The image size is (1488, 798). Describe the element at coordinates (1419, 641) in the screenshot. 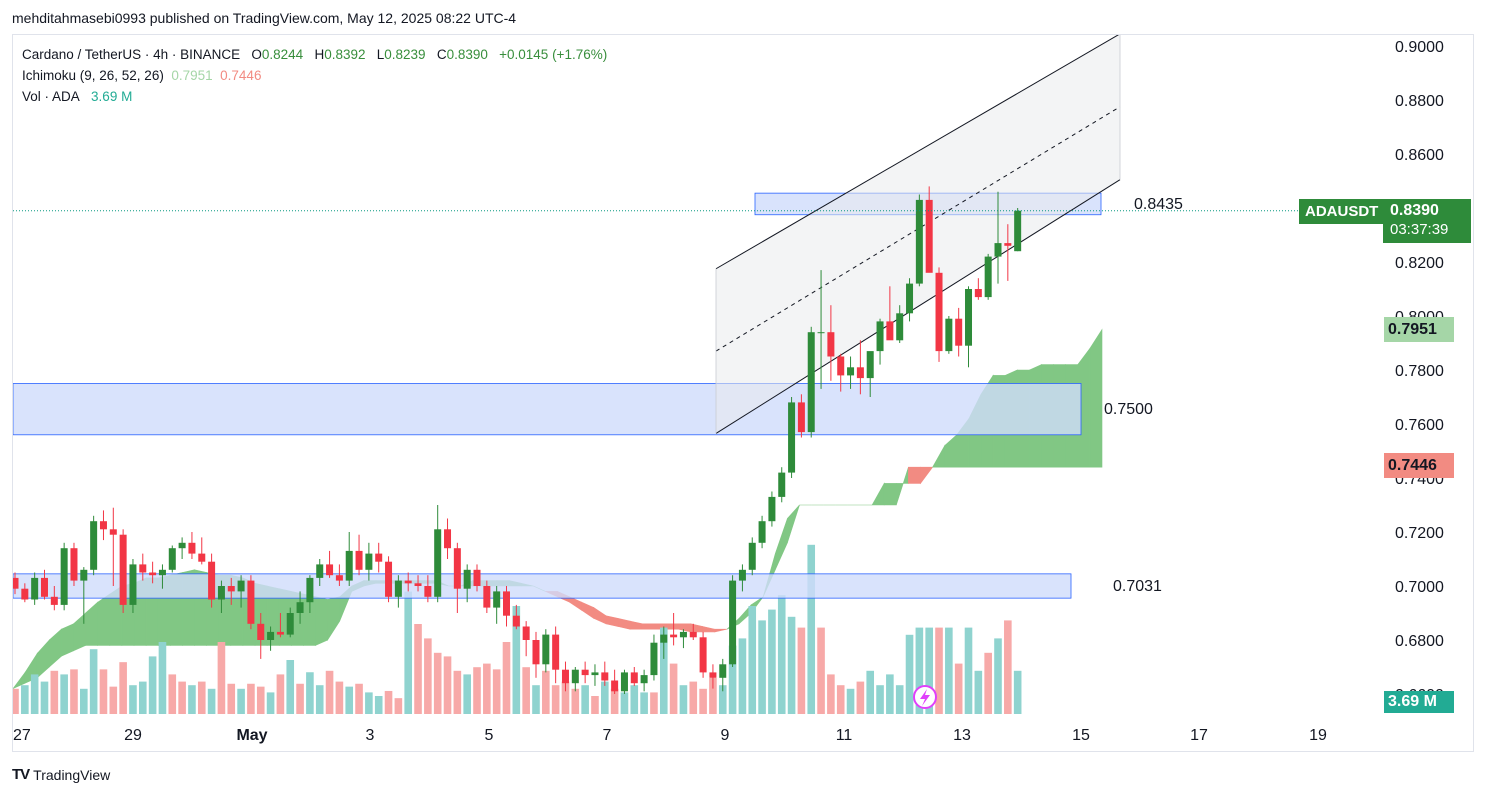

I see `price-tick-label: 0.6800` at that location.